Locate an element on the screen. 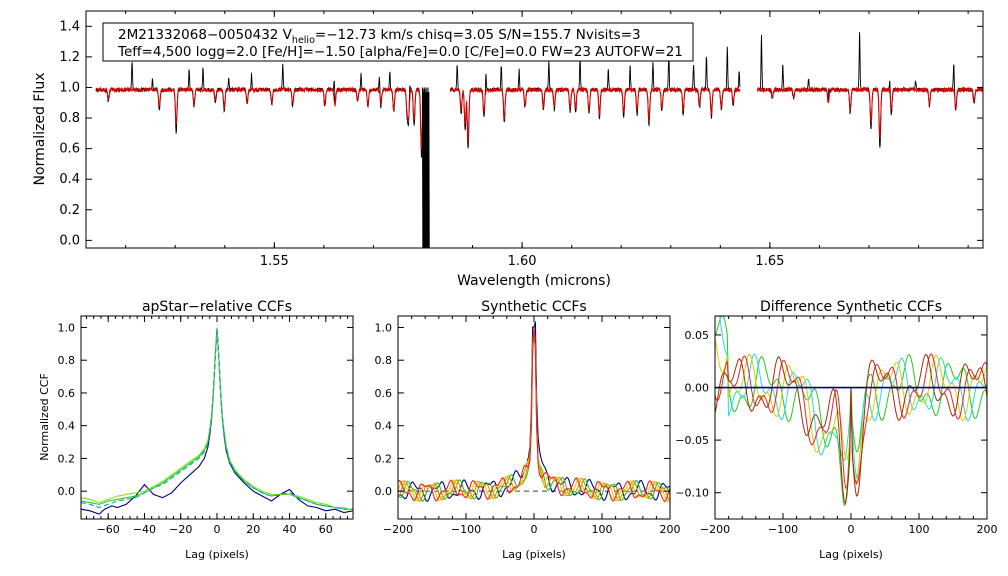 The width and height of the screenshot is (1008, 576). synthetic-ccf-x-axis-label: Lag (pixels) is located at coordinates (534, 554).